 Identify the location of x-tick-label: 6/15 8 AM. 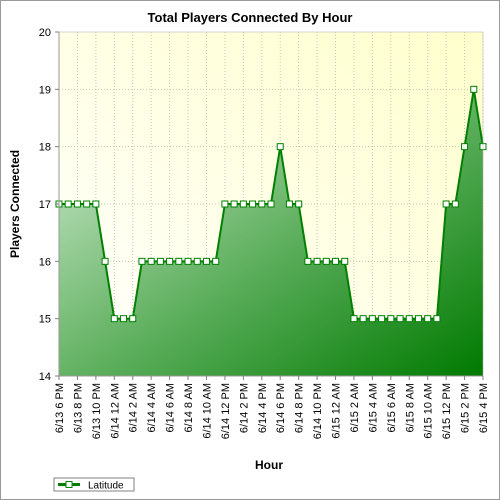
(410, 408).